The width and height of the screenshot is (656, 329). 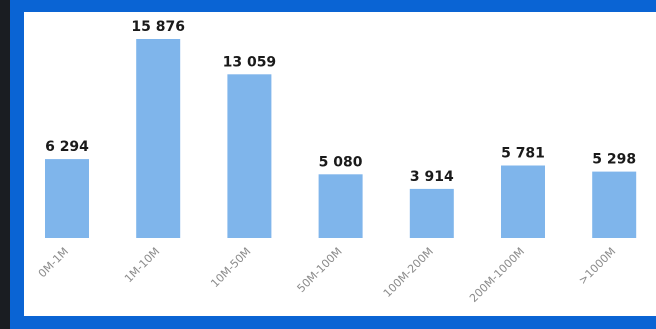 What do you see at coordinates (432, 177) in the screenshot?
I see `value-label-4: 3 914` at bounding box center [432, 177].